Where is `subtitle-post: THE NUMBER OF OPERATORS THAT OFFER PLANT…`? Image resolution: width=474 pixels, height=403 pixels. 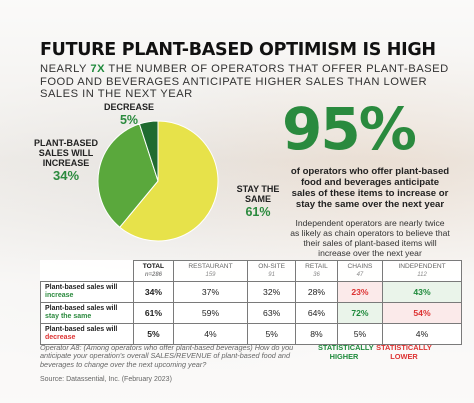
subtitle-post: THE NUMBER OF OPERATORS THAT OFFER PLANT… is located at coordinates (244, 81).